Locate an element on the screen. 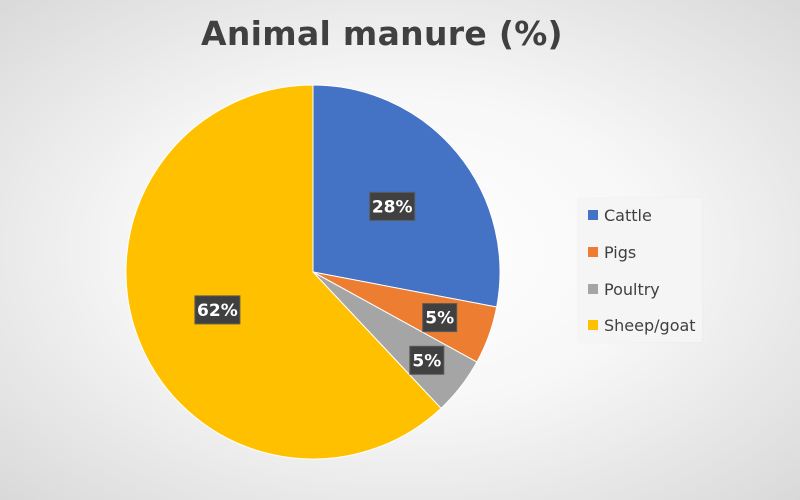 Image resolution: width=800 pixels, height=500 pixels. legend-label-pigs: Pigs is located at coordinates (620, 252).